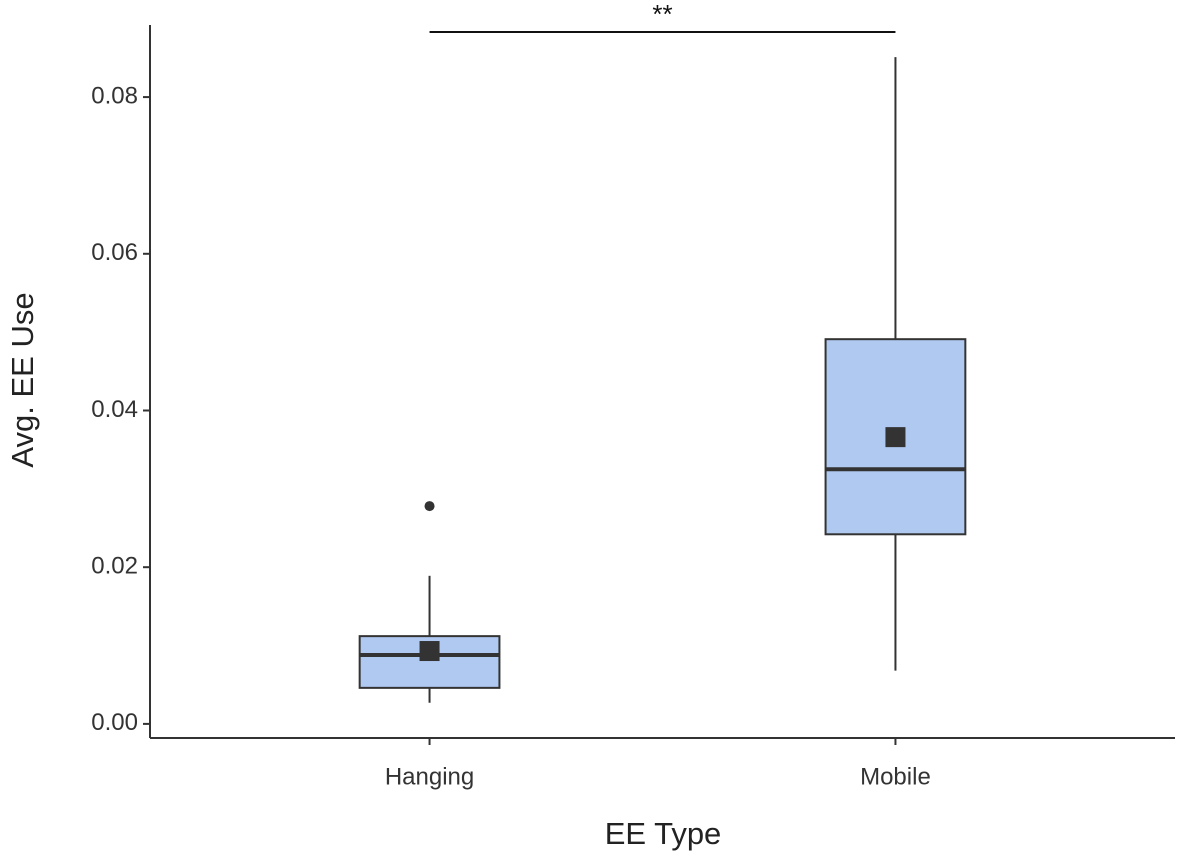  I want to click on x-tick-label: Hanging, so click(429, 776).